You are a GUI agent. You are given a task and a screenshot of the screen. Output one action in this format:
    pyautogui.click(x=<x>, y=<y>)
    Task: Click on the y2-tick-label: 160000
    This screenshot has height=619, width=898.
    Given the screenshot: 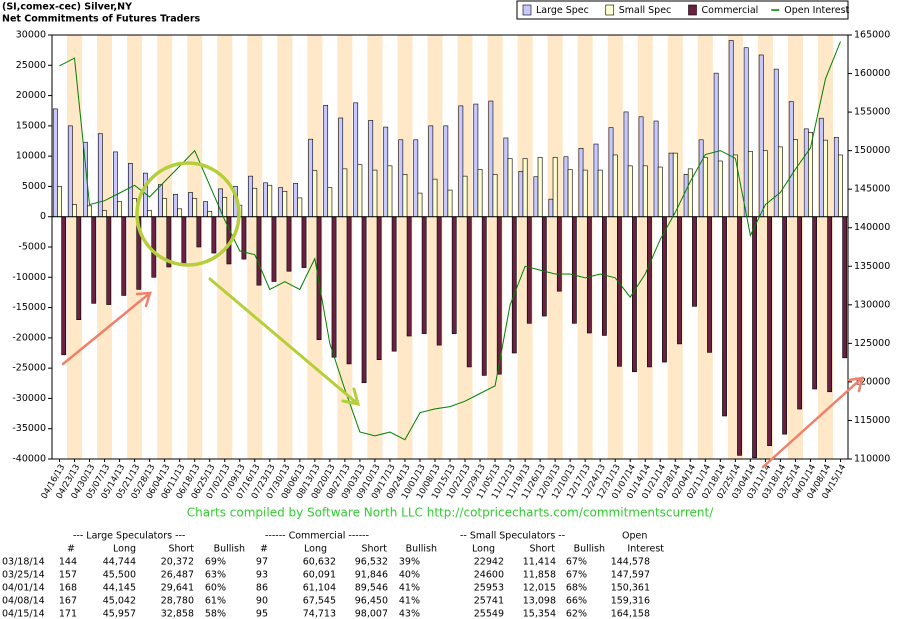 What is the action you would take?
    pyautogui.click(x=872, y=73)
    